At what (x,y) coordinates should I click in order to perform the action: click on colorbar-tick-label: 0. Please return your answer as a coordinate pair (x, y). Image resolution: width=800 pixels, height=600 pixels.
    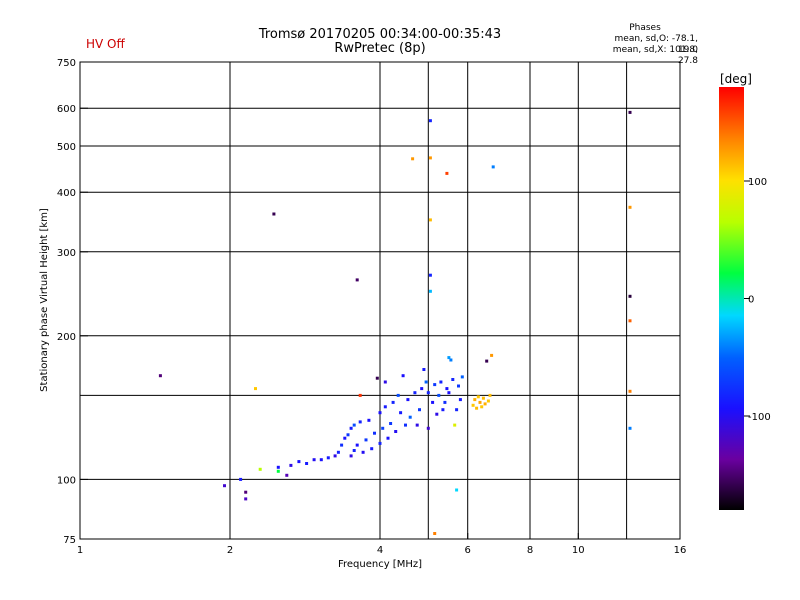
    Looking at the image, I should click on (751, 300).